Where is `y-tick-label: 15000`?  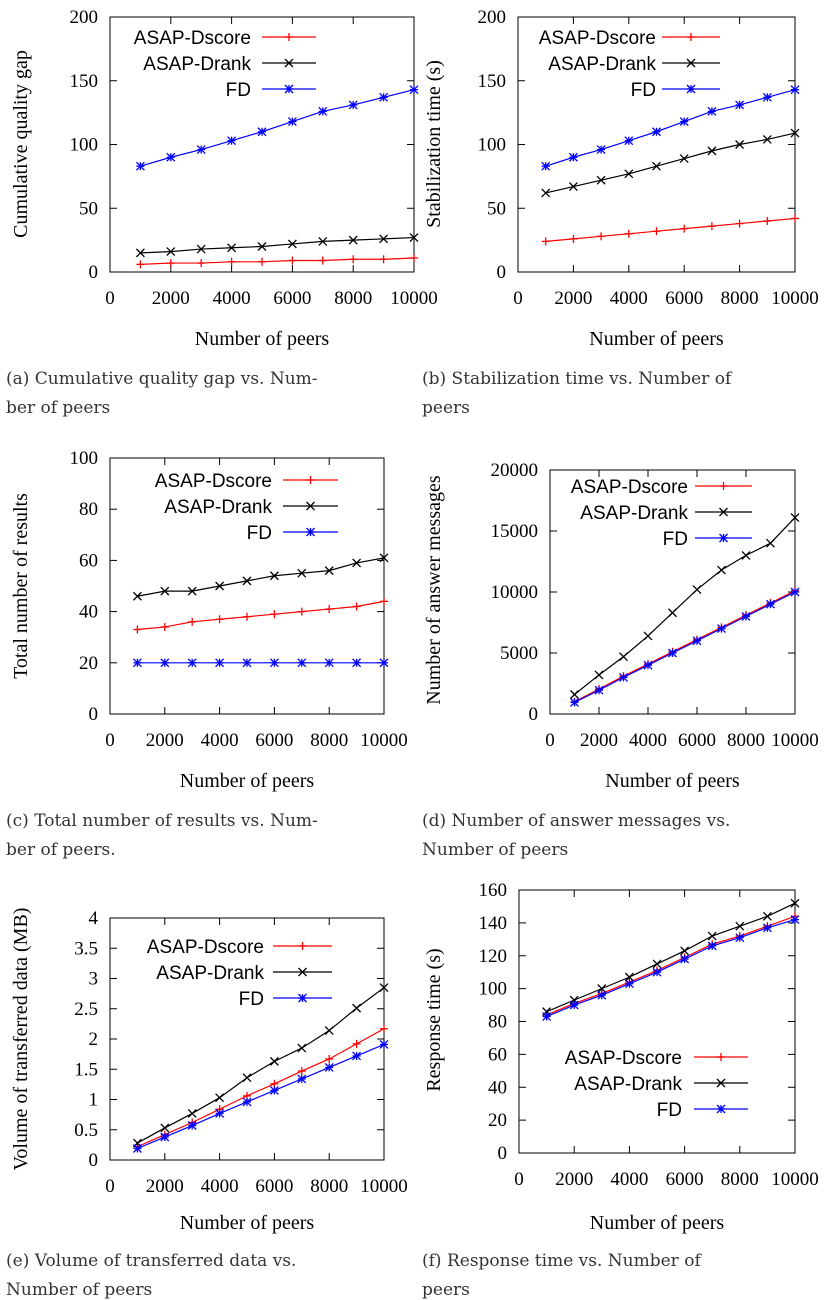 y-tick-label: 15000 is located at coordinates (515, 531).